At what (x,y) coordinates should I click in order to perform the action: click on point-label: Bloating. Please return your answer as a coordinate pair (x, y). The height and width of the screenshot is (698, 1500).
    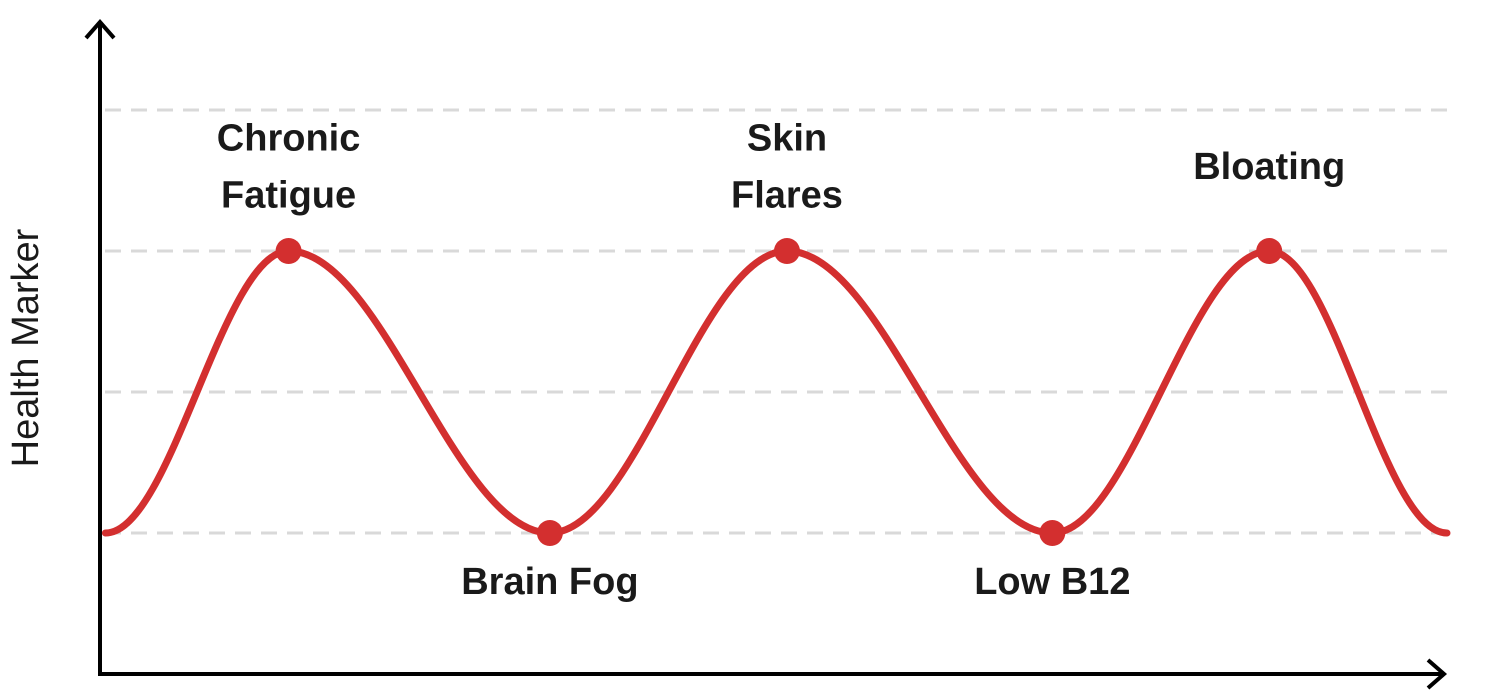
    Looking at the image, I should click on (1269, 167).